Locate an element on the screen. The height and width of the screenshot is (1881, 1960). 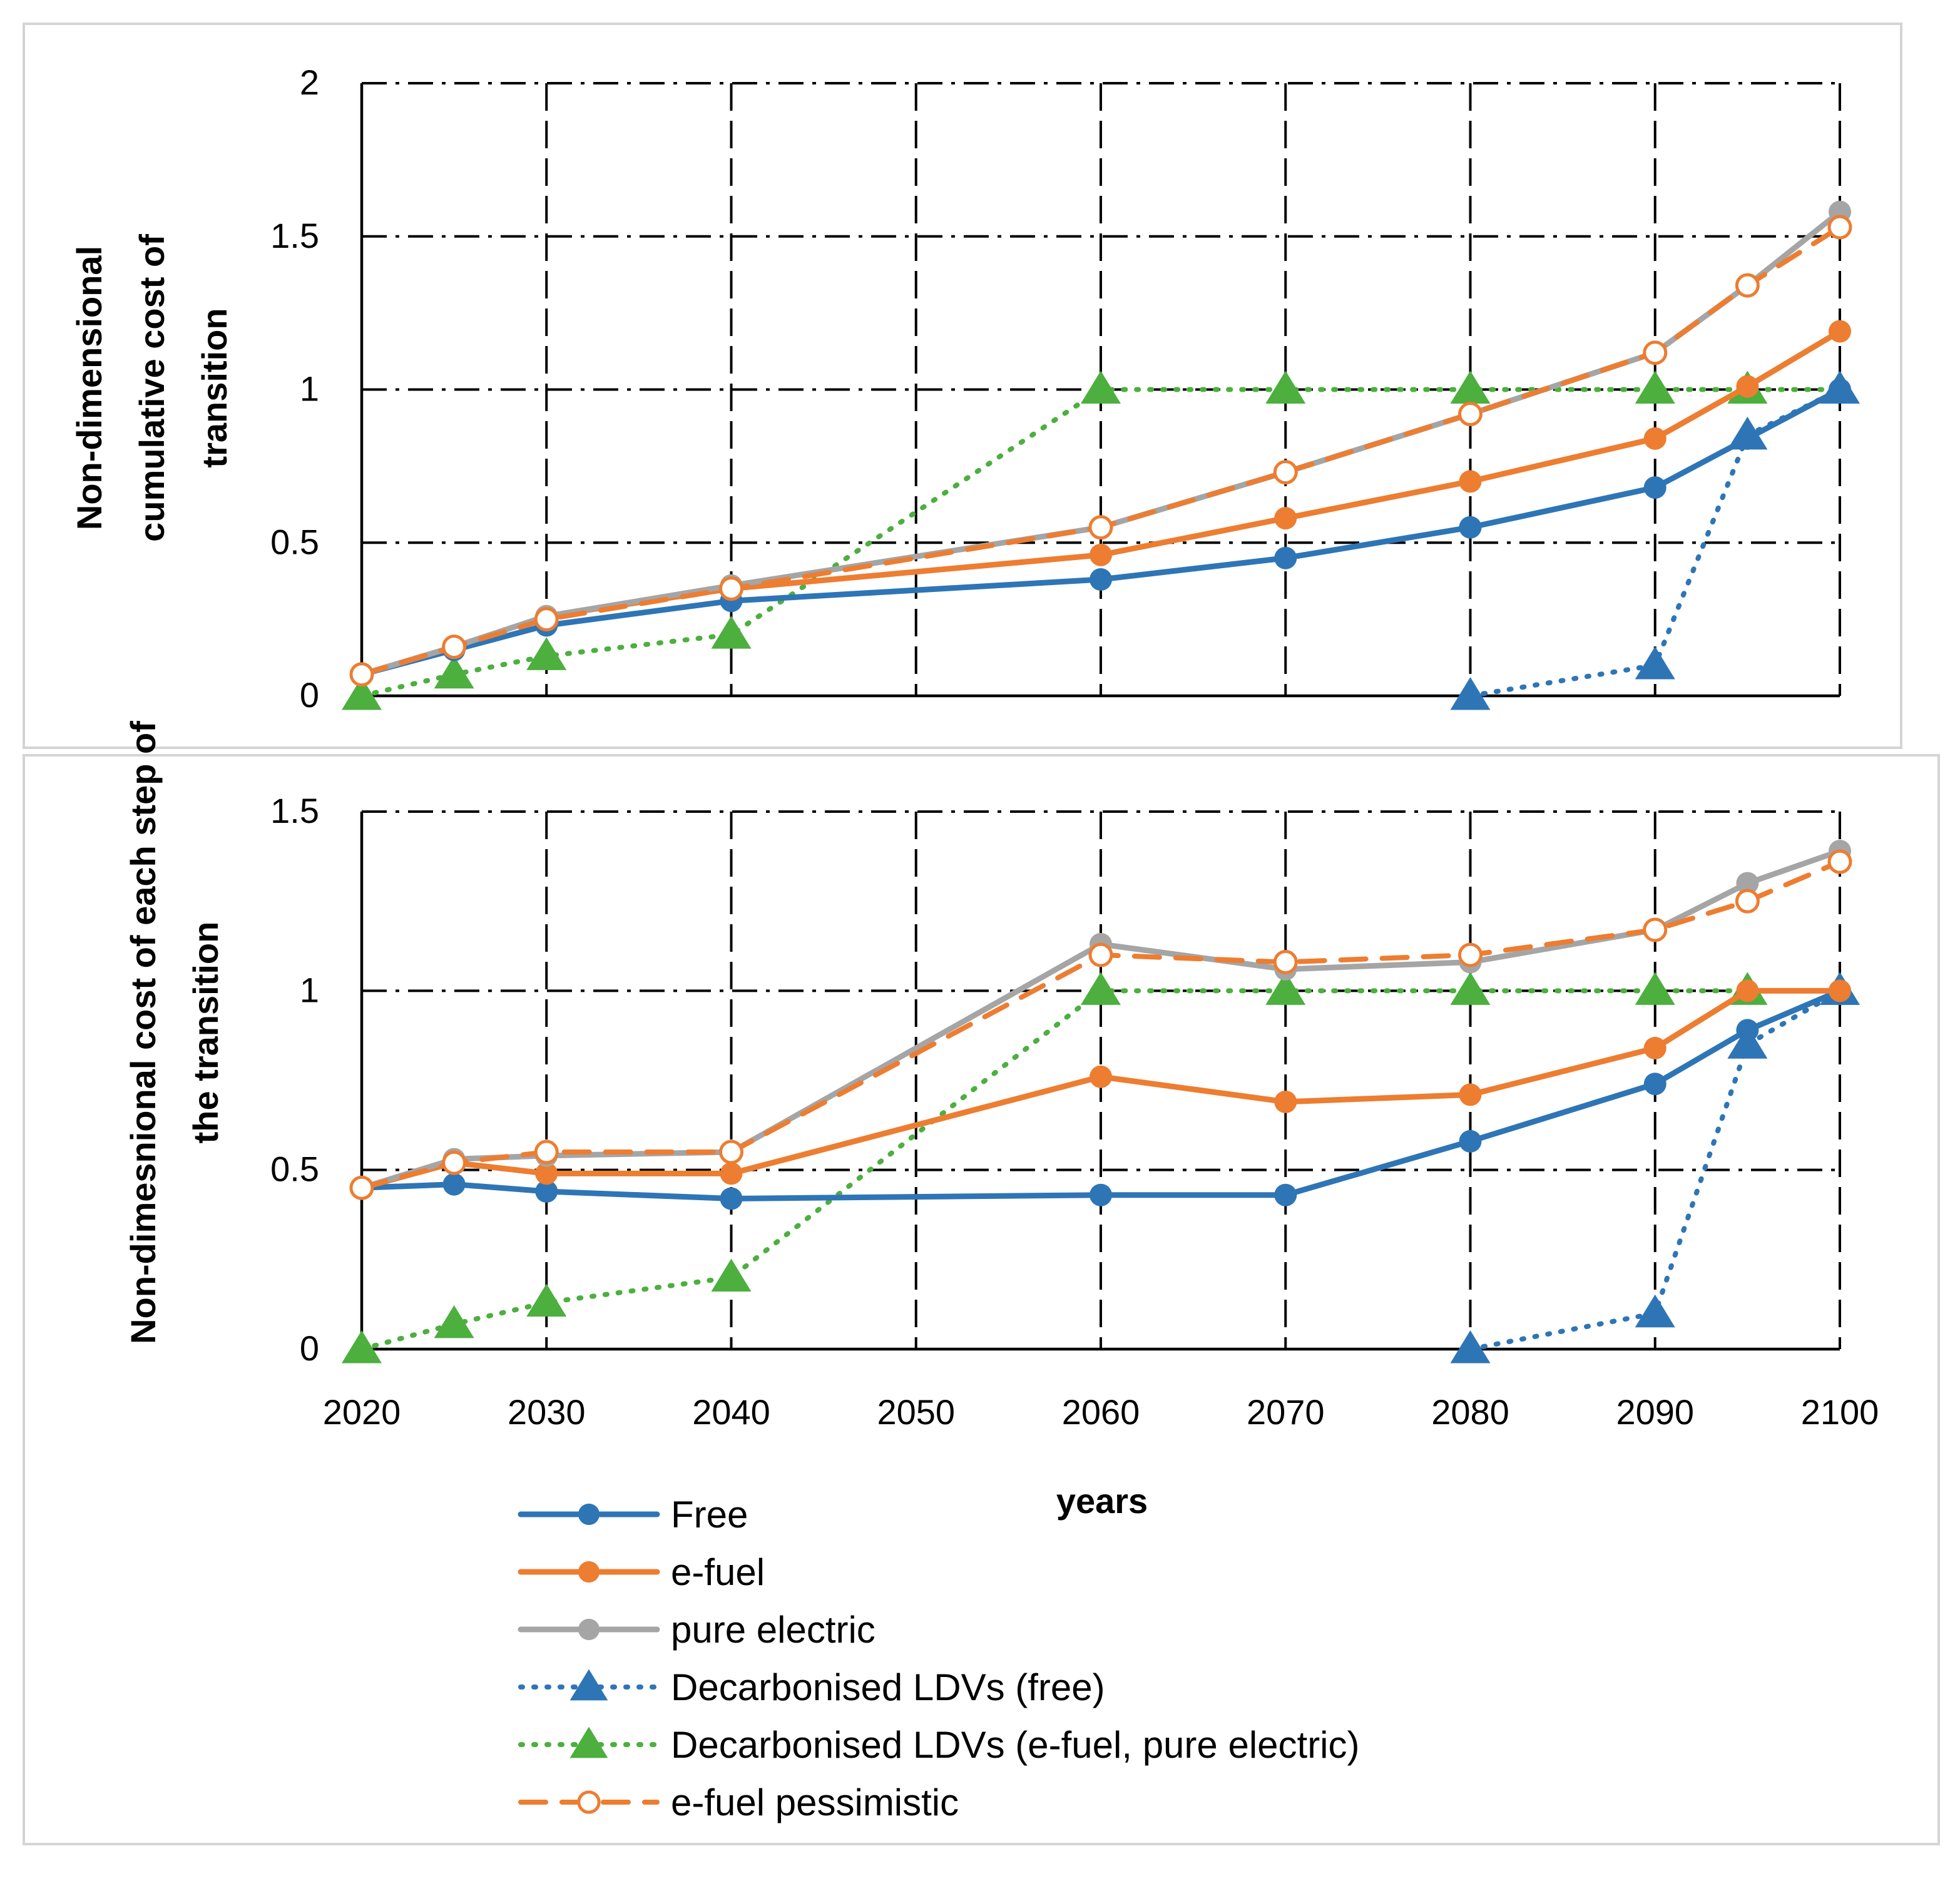
bottom-ylabel-line-2: the transition is located at coordinates (205, 1033).